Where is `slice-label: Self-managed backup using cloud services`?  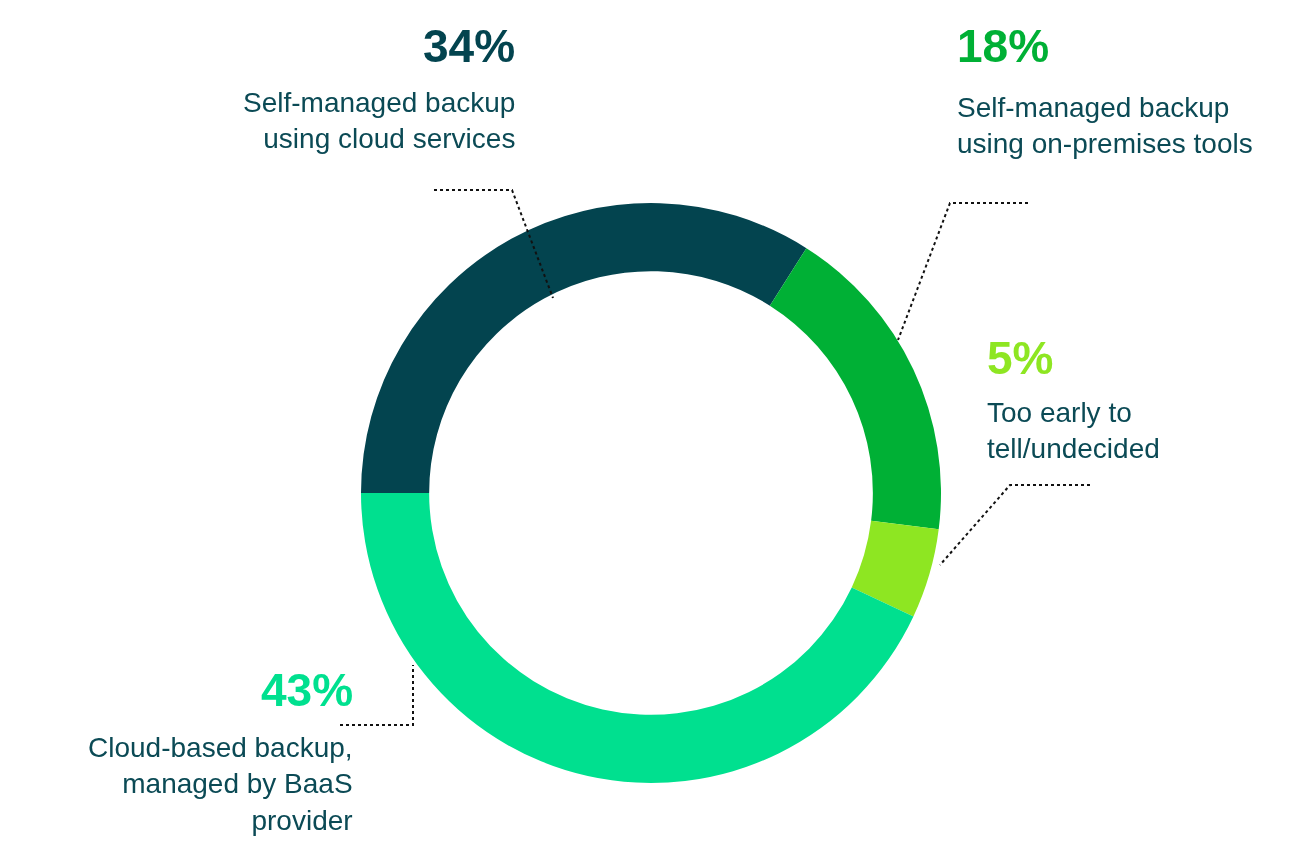 slice-label: Self-managed backup using cloud services is located at coordinates (379, 121).